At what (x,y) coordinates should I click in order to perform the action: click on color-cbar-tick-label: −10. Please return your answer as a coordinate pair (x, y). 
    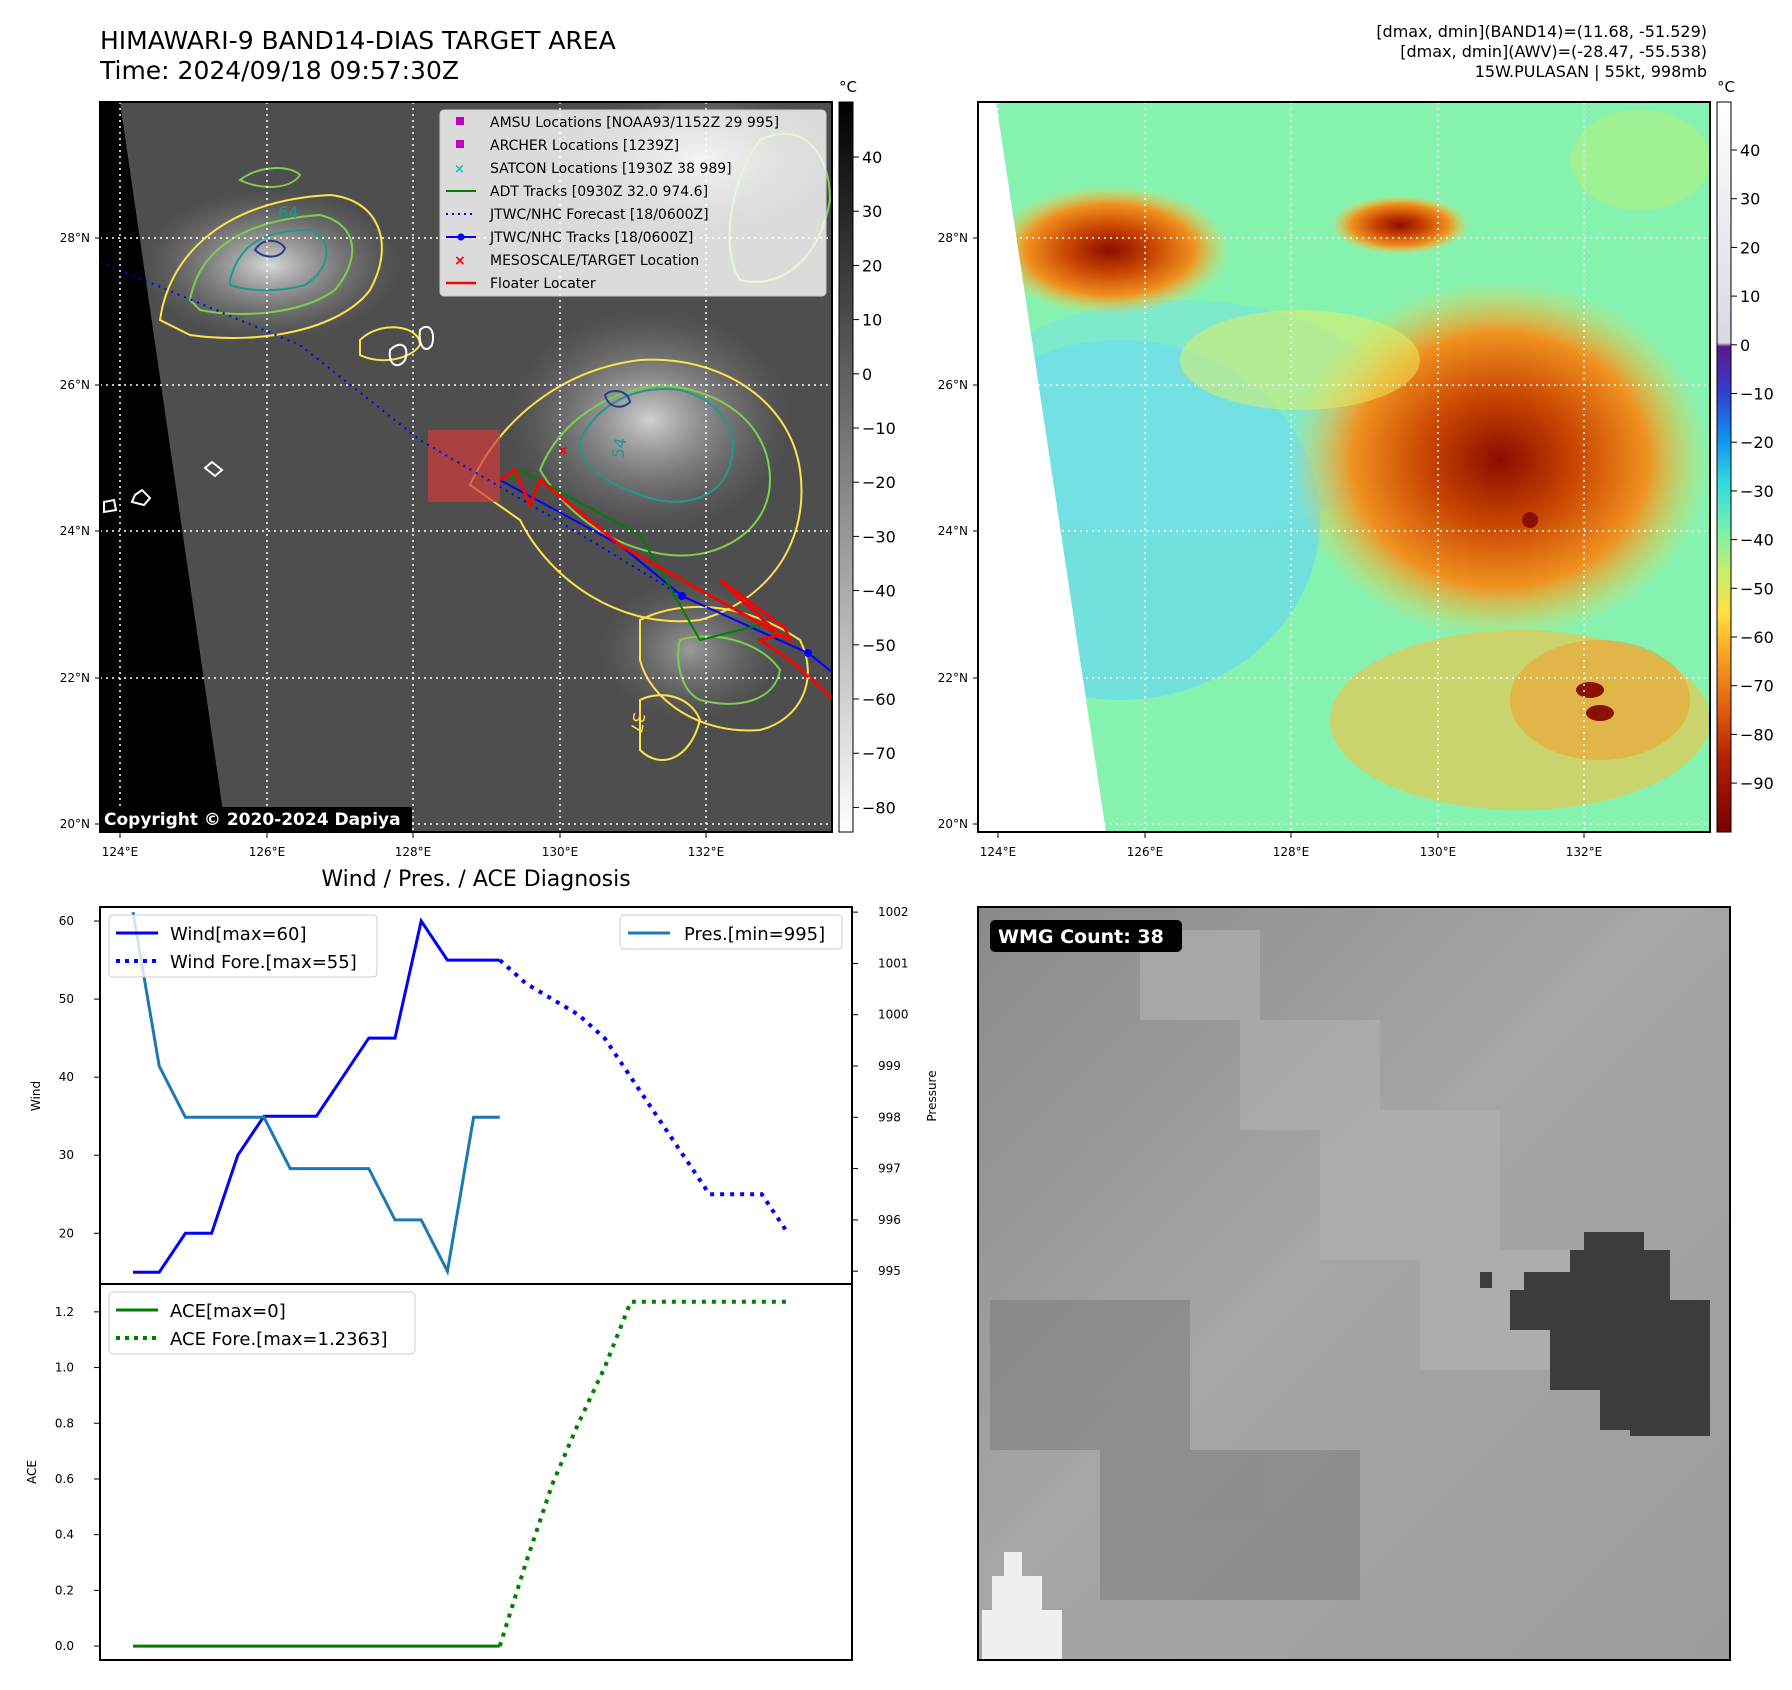
    Looking at the image, I should click on (1757, 394).